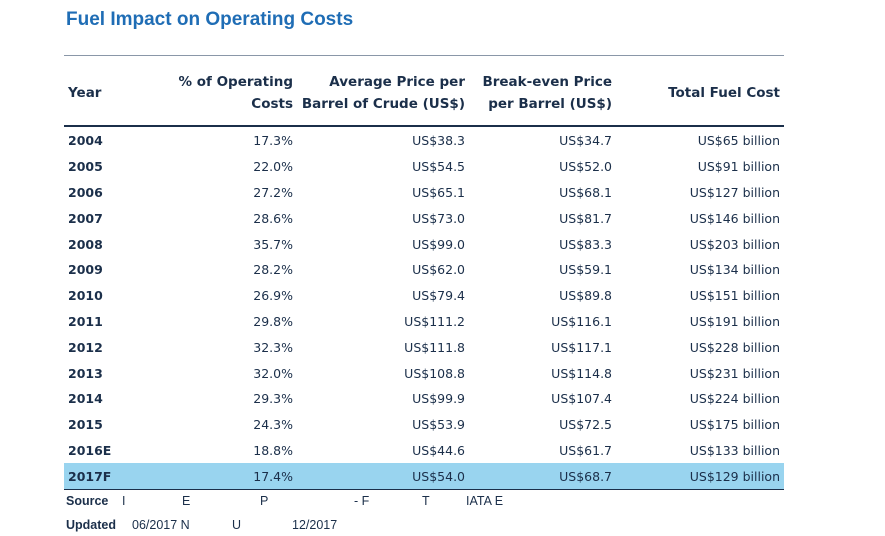  What do you see at coordinates (85, 321) in the screenshot?
I see `cell-year: 2011` at bounding box center [85, 321].